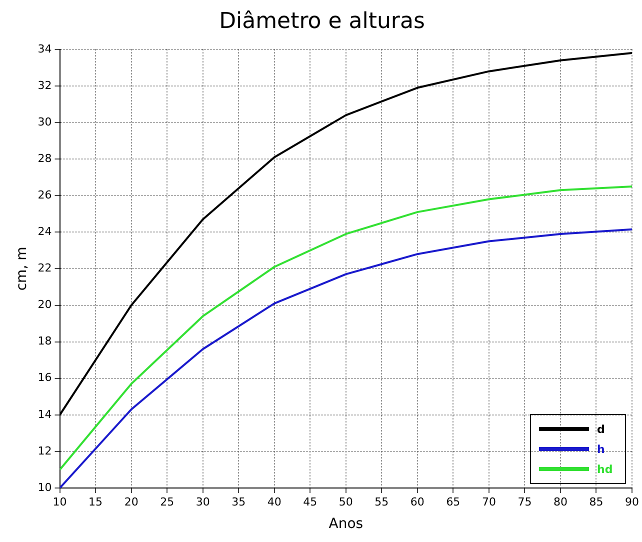 This screenshot has width=642, height=542. What do you see at coordinates (489, 501) in the screenshot?
I see `x-tick-label: 70` at bounding box center [489, 501].